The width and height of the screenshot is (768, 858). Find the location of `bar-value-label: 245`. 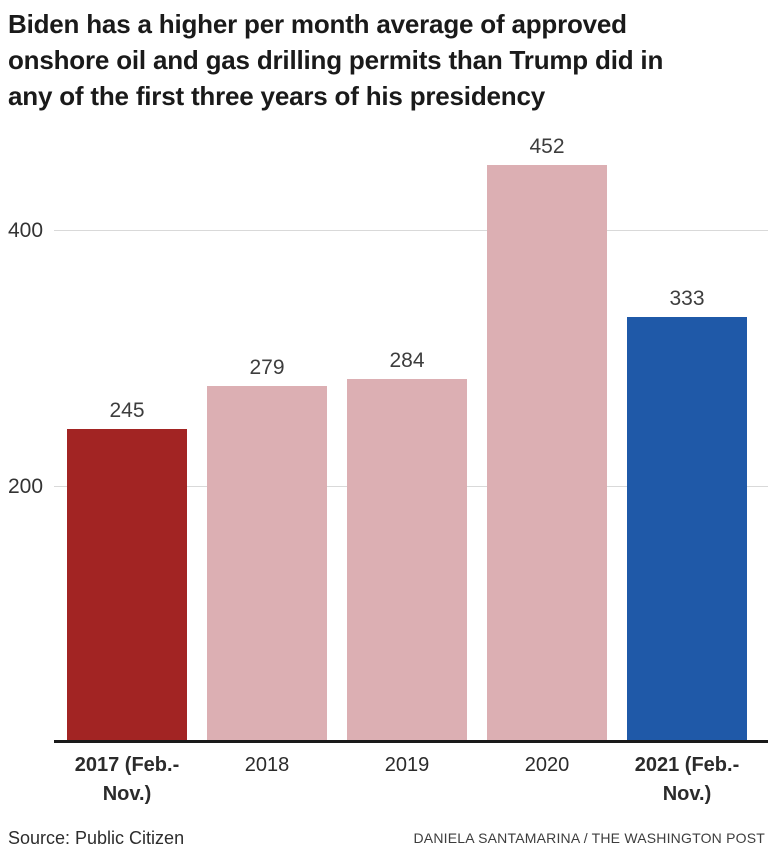

bar-value-label: 245 is located at coordinates (127, 410).